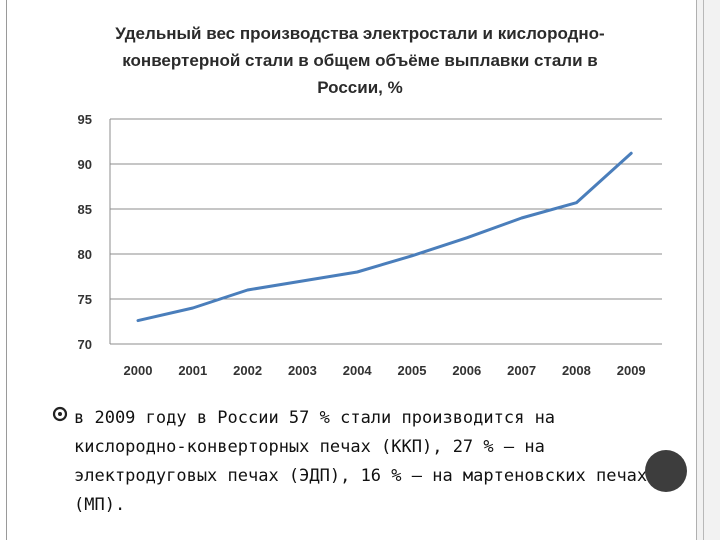 The image size is (720, 540). What do you see at coordinates (85, 164) in the screenshot?
I see `y-tick-label: 90` at bounding box center [85, 164].